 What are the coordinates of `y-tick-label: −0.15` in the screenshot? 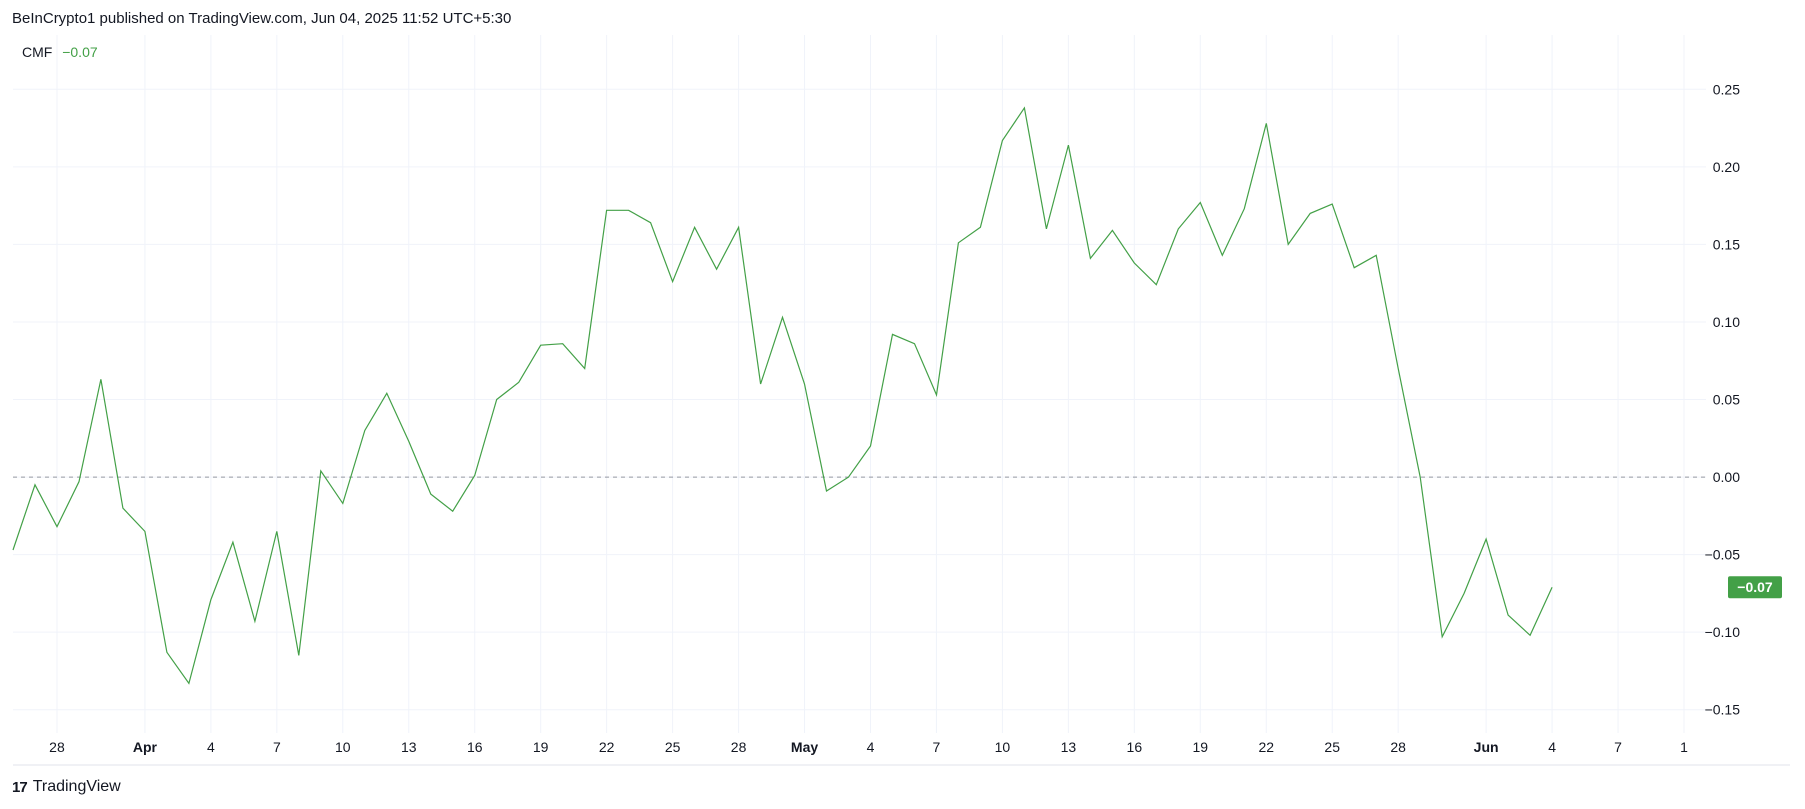 It's located at (1723, 710).